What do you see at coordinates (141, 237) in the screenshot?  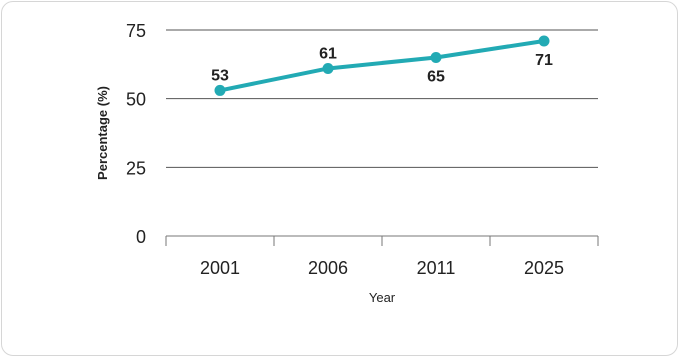 I see `y-tick-label: 0` at bounding box center [141, 237].